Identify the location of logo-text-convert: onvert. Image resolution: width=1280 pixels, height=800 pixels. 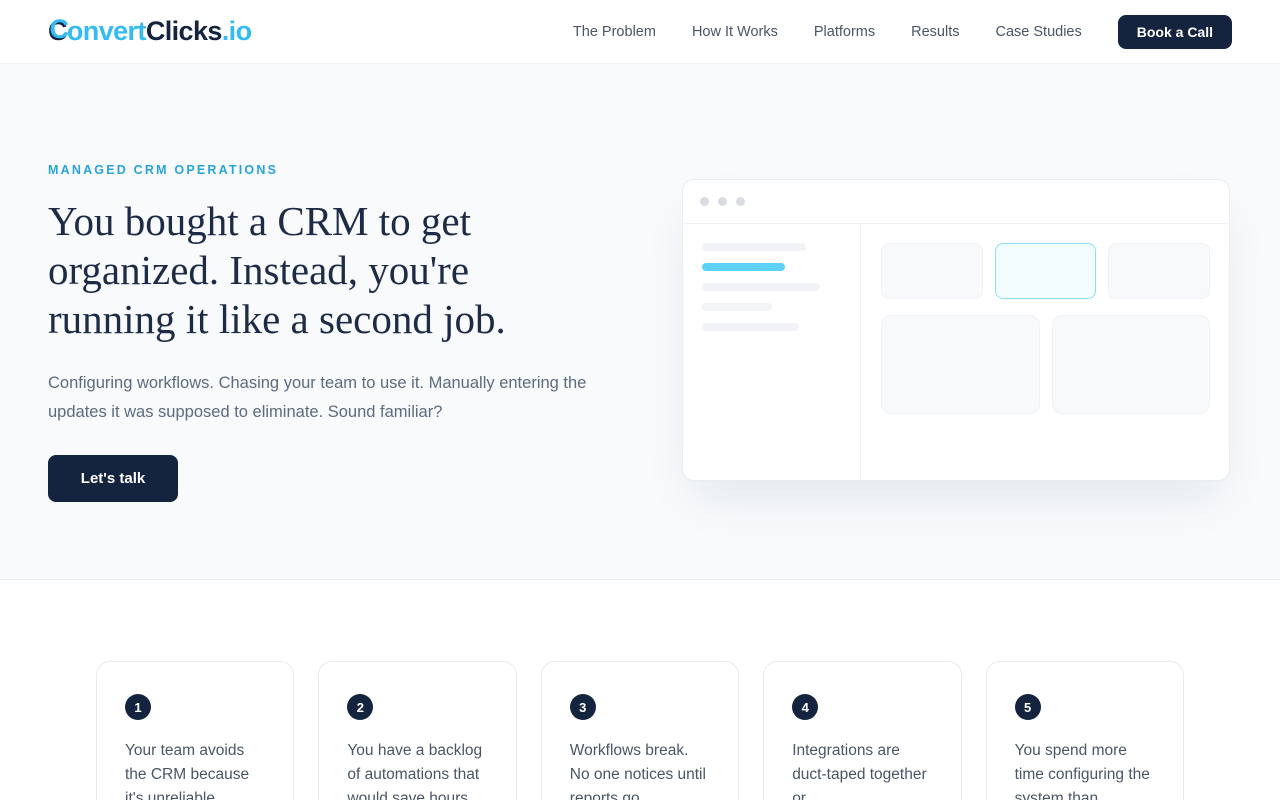
(106, 31).